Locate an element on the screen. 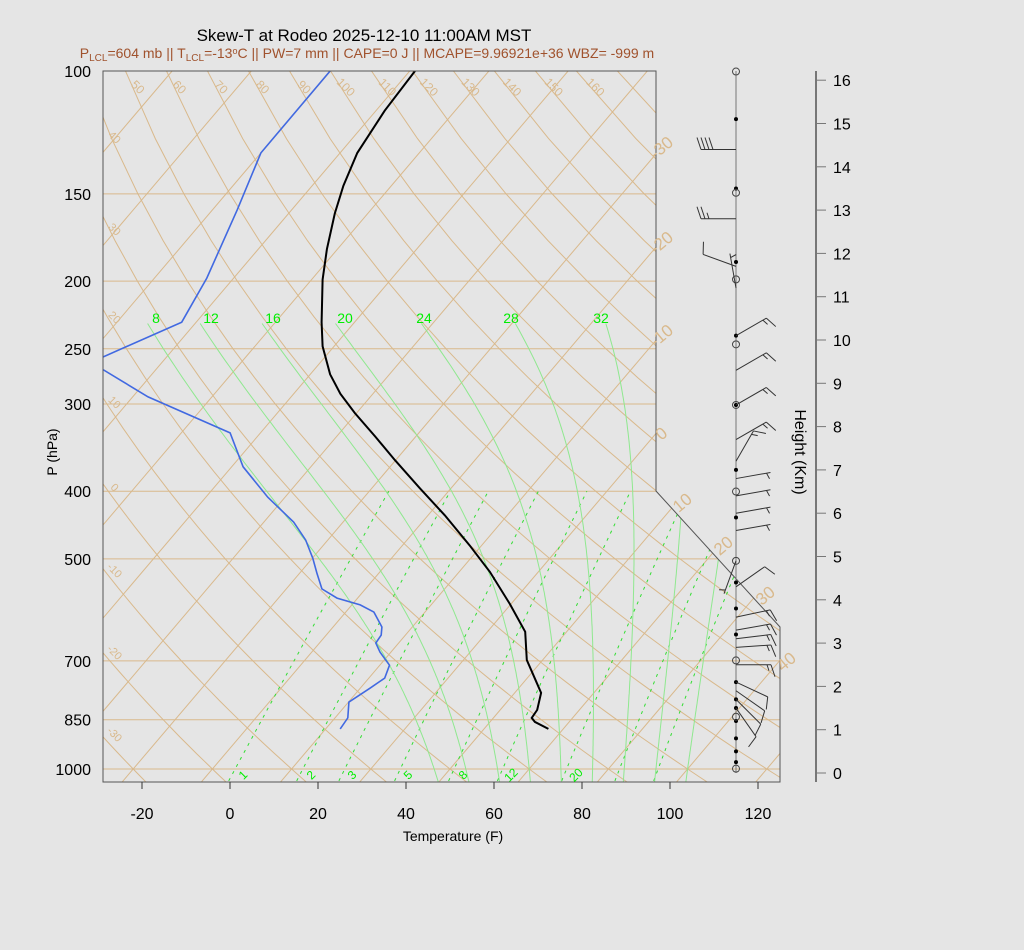 This screenshot has width=1024, height=950. height-tick-label: 16 is located at coordinates (842, 81).